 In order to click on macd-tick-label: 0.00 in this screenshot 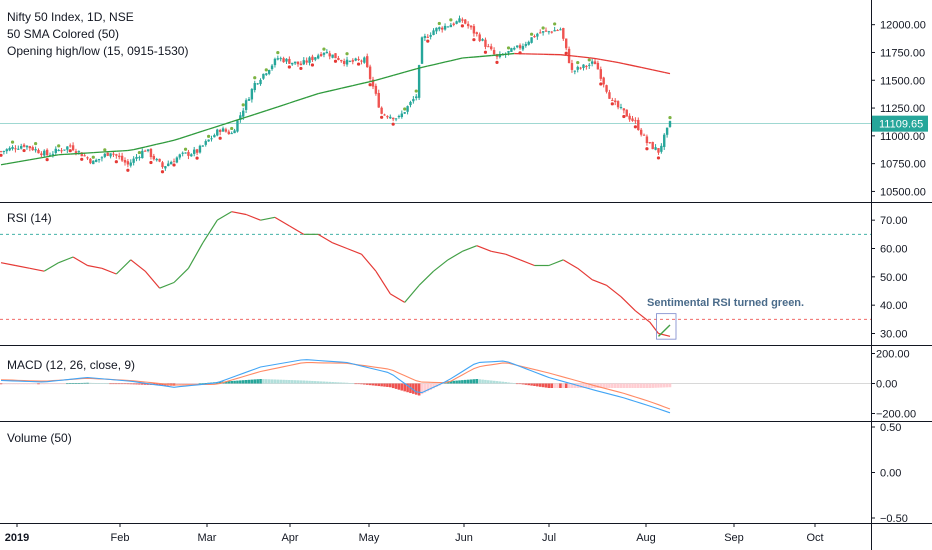, I will do `click(886, 385)`.